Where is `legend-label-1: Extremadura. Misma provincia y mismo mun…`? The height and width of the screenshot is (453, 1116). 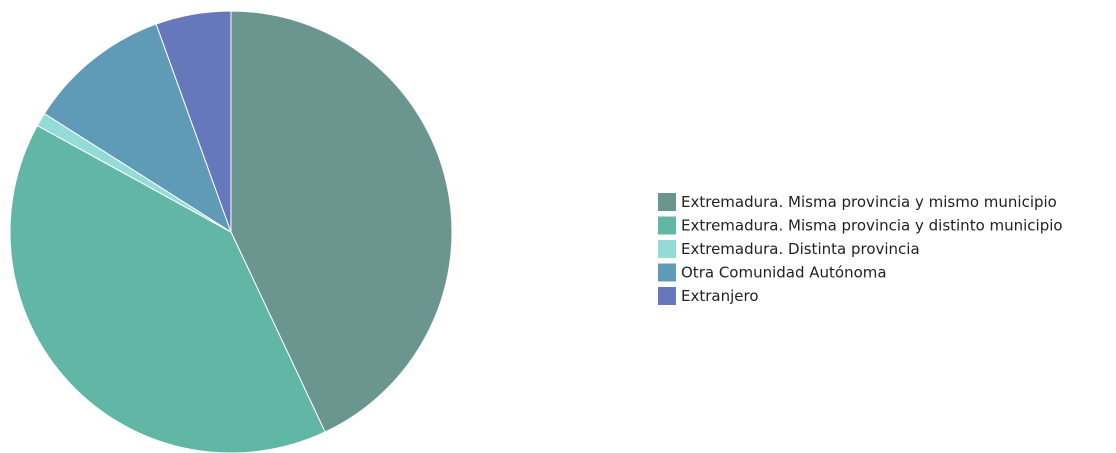 legend-label-1: Extremadura. Misma provincia y mismo mun… is located at coordinates (869, 202).